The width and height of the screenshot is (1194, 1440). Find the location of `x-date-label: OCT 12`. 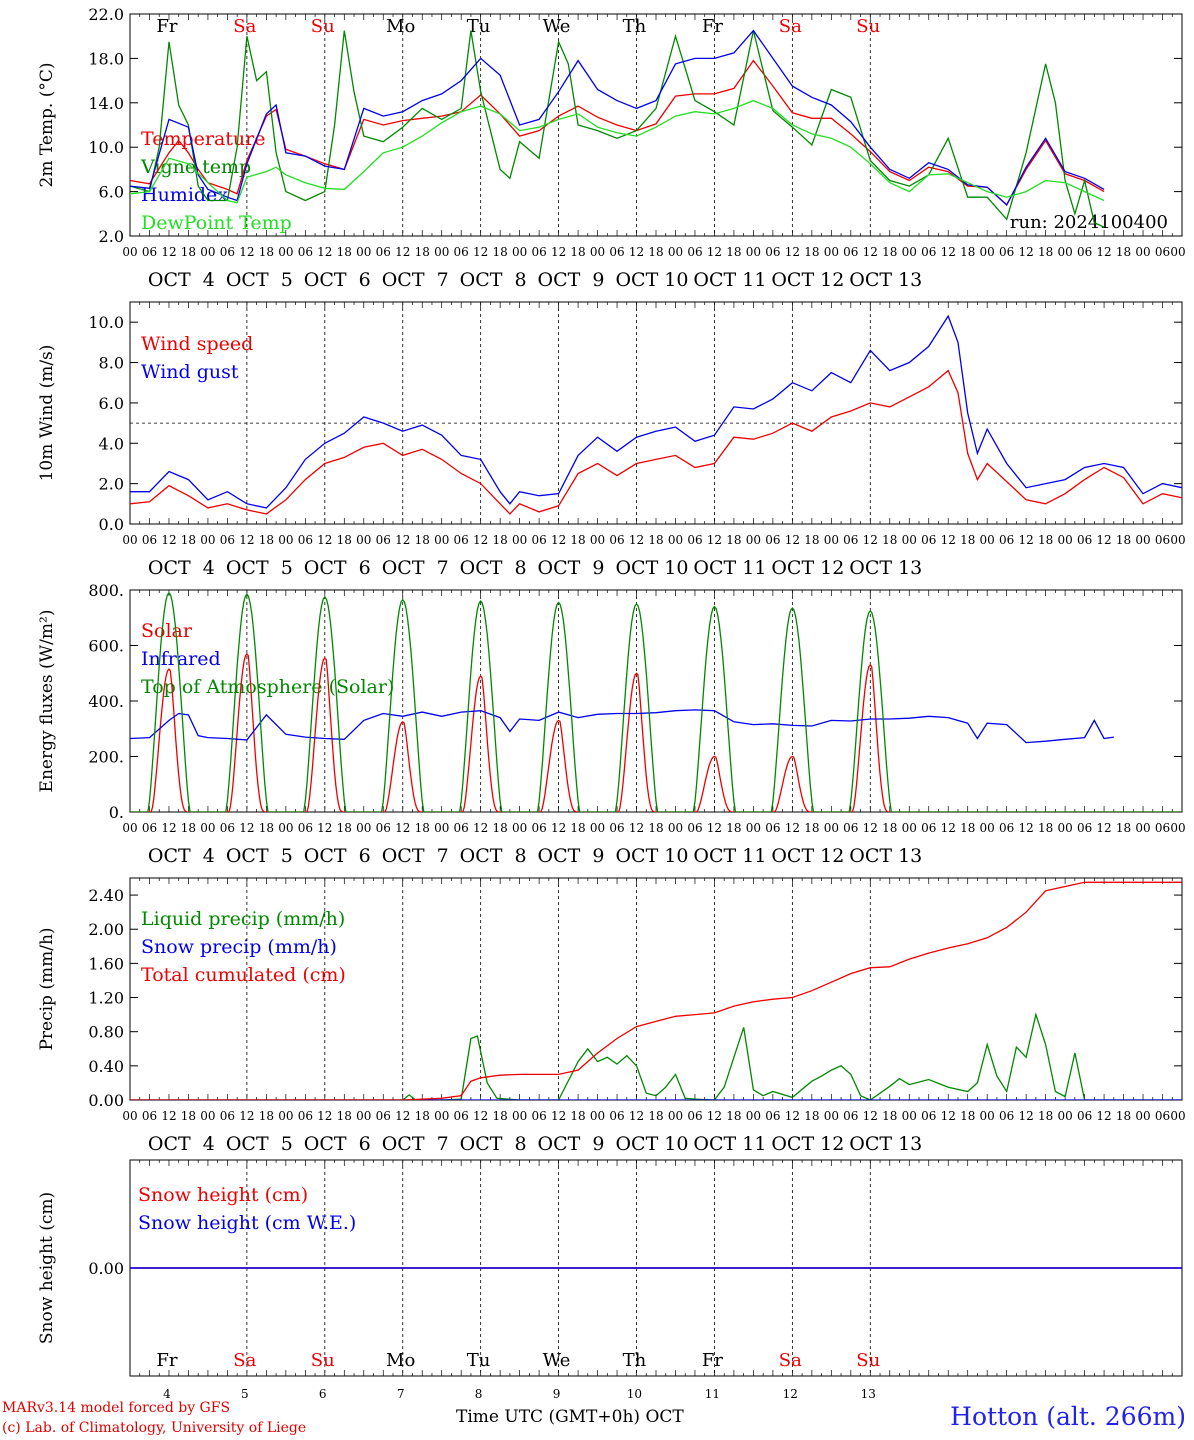

x-date-label: OCT 12 is located at coordinates (807, 280).